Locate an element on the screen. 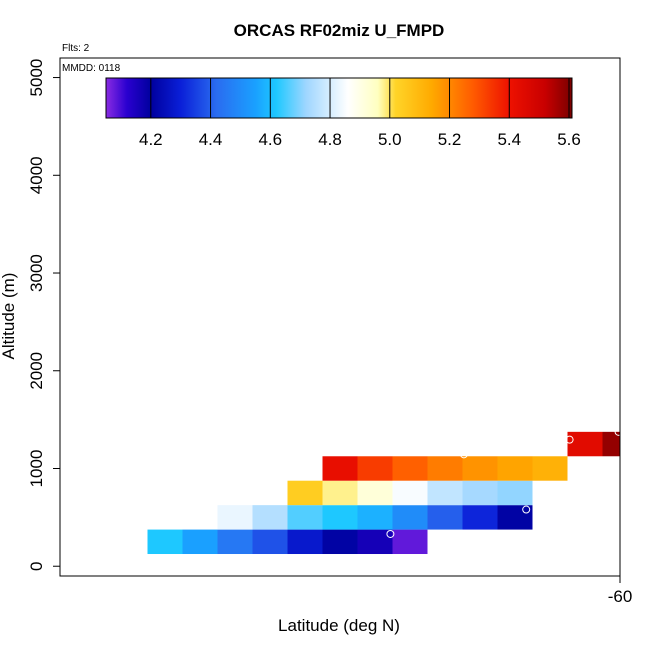 The image size is (650, 650). y-tick-label: 5000 is located at coordinates (36, 78).